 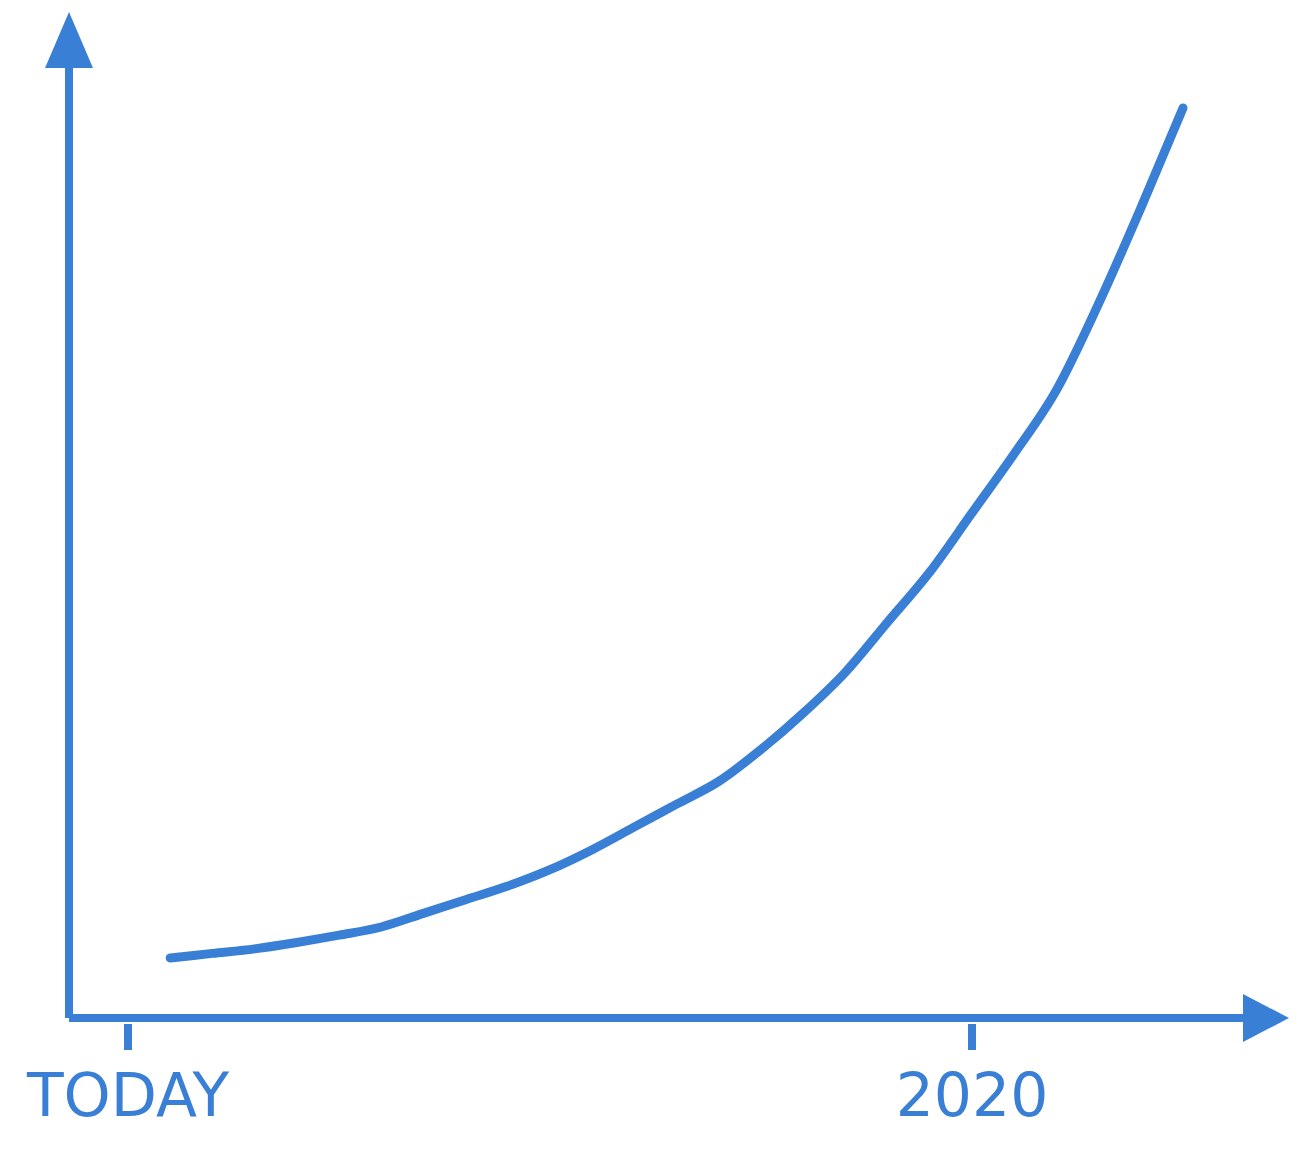 What do you see at coordinates (972, 1095) in the screenshot?
I see `x-tick-label: 2020` at bounding box center [972, 1095].